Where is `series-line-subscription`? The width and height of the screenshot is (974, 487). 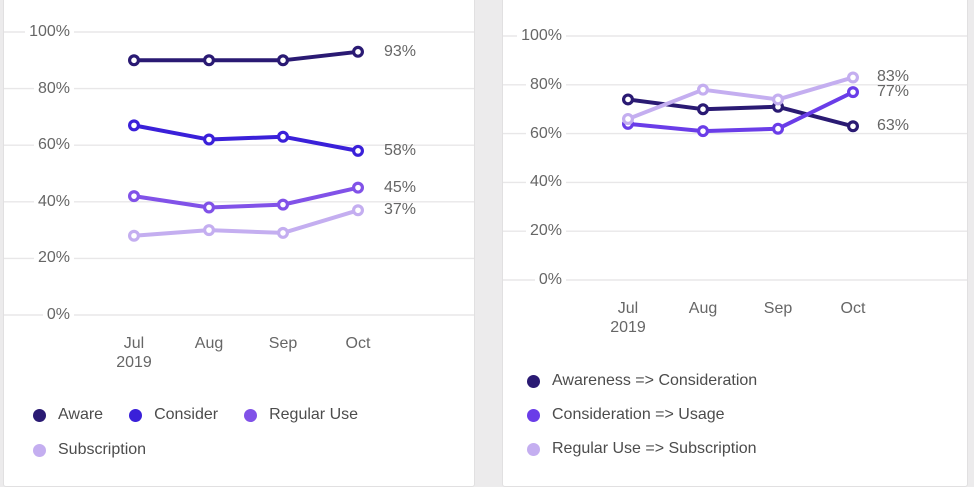 series-line-subscription is located at coordinates (246, 223).